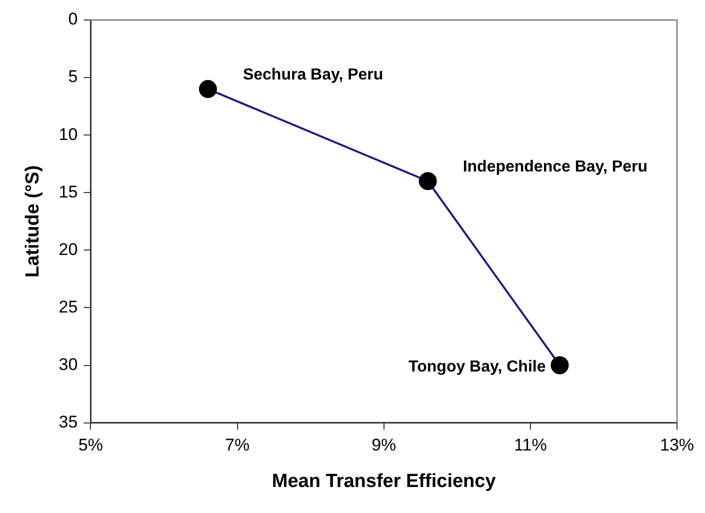 The width and height of the screenshot is (705, 513). I want to click on y-tick-label: 35, so click(68, 422).